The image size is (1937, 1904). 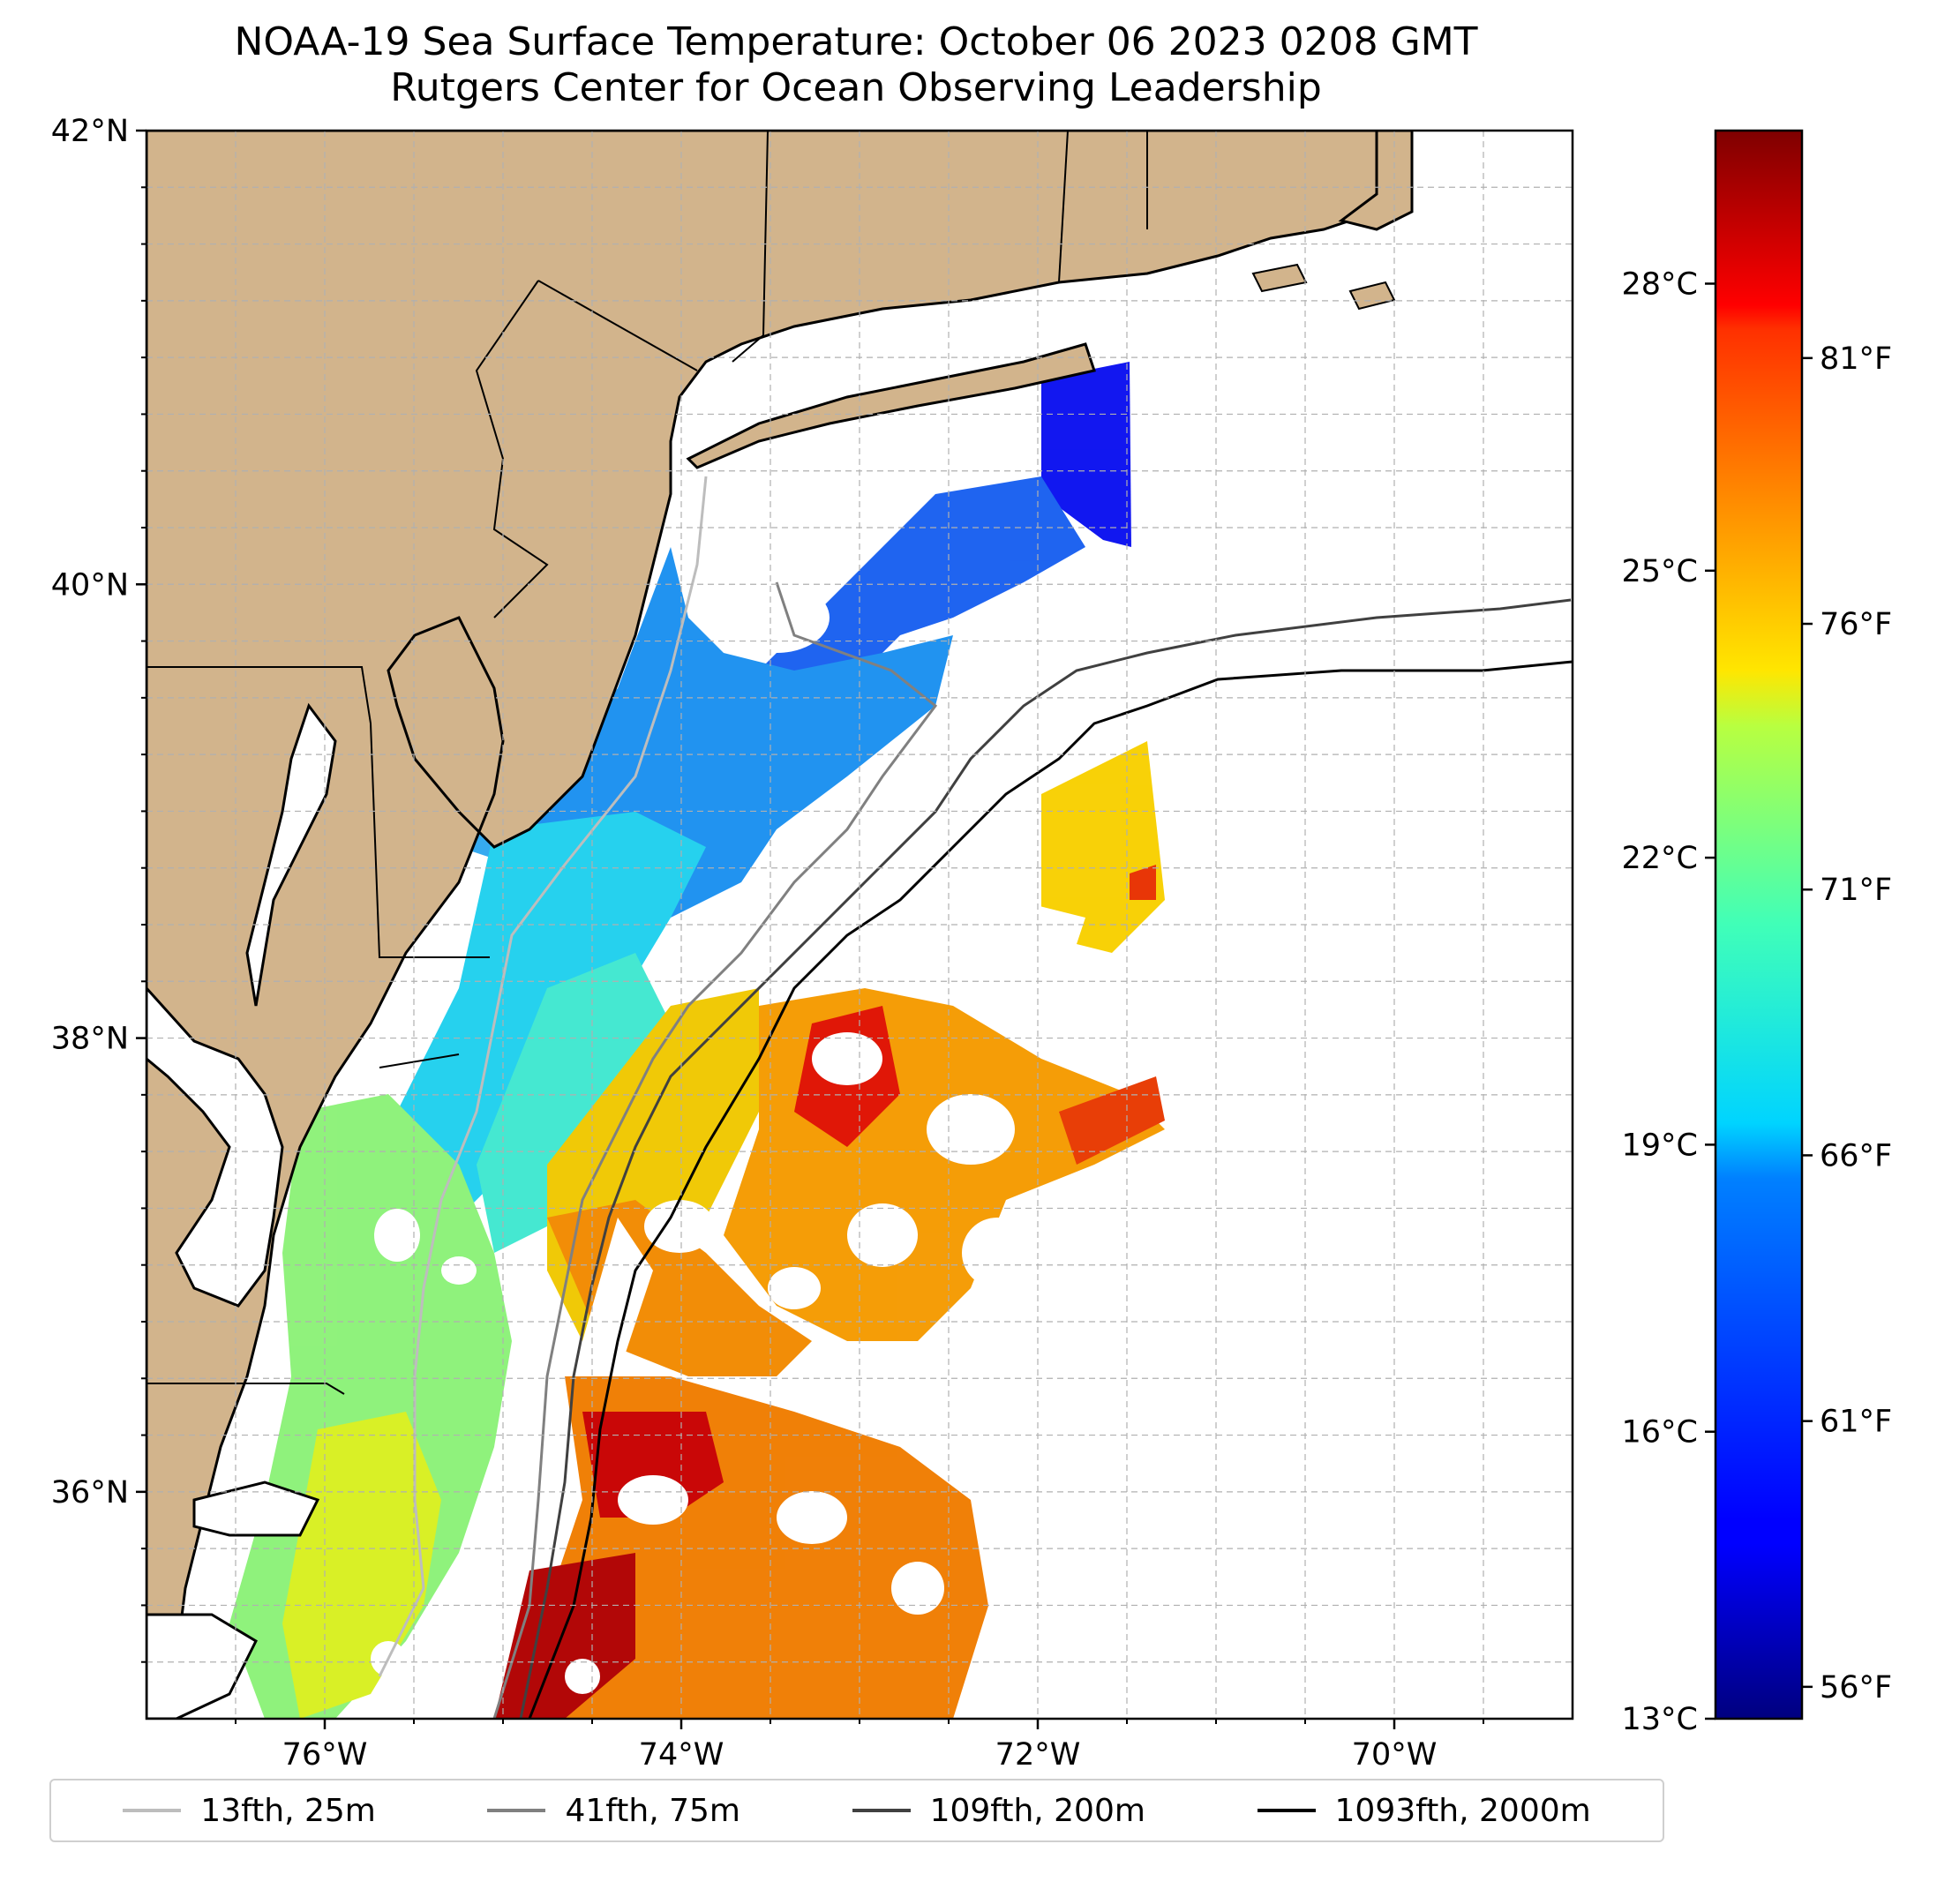 What do you see at coordinates (715, 1150) in the screenshot?
I see `contour-75m` at bounding box center [715, 1150].